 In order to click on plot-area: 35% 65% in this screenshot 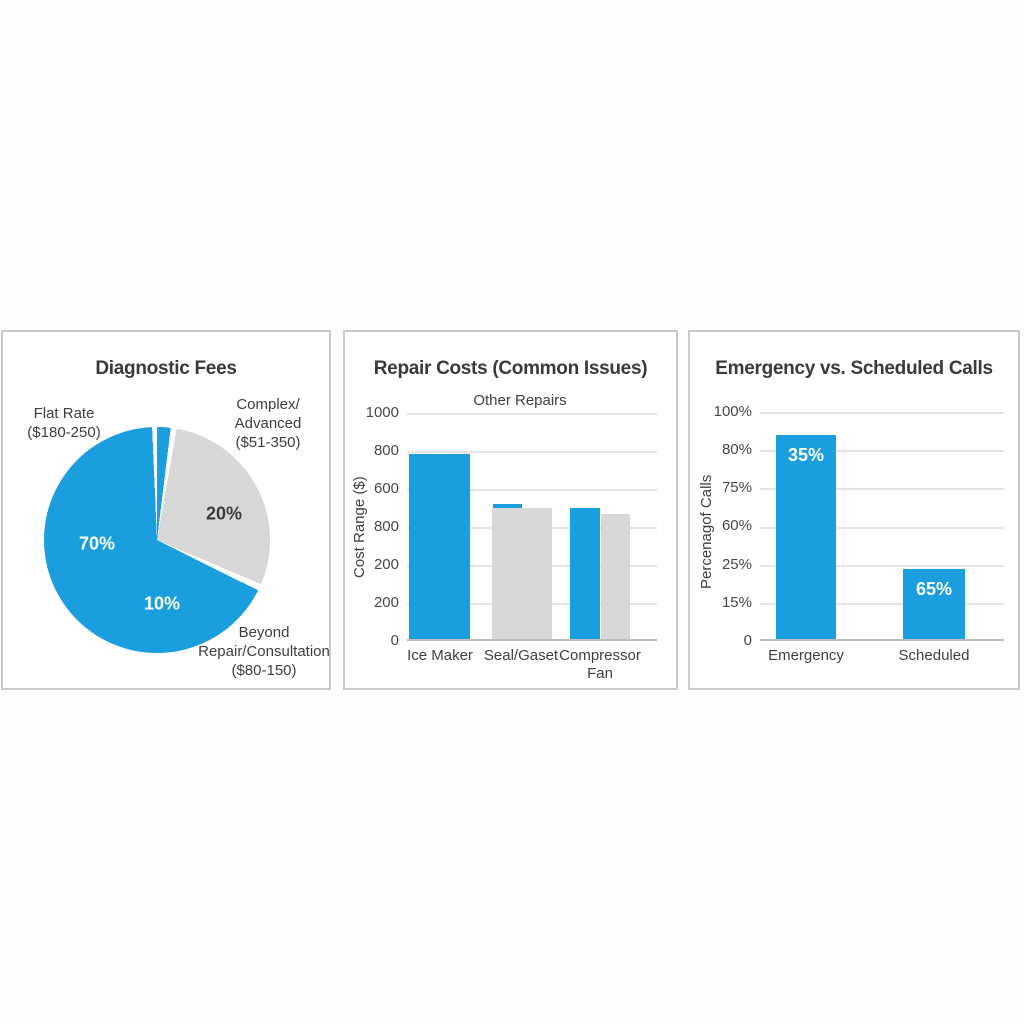, I will do `click(882, 526)`.